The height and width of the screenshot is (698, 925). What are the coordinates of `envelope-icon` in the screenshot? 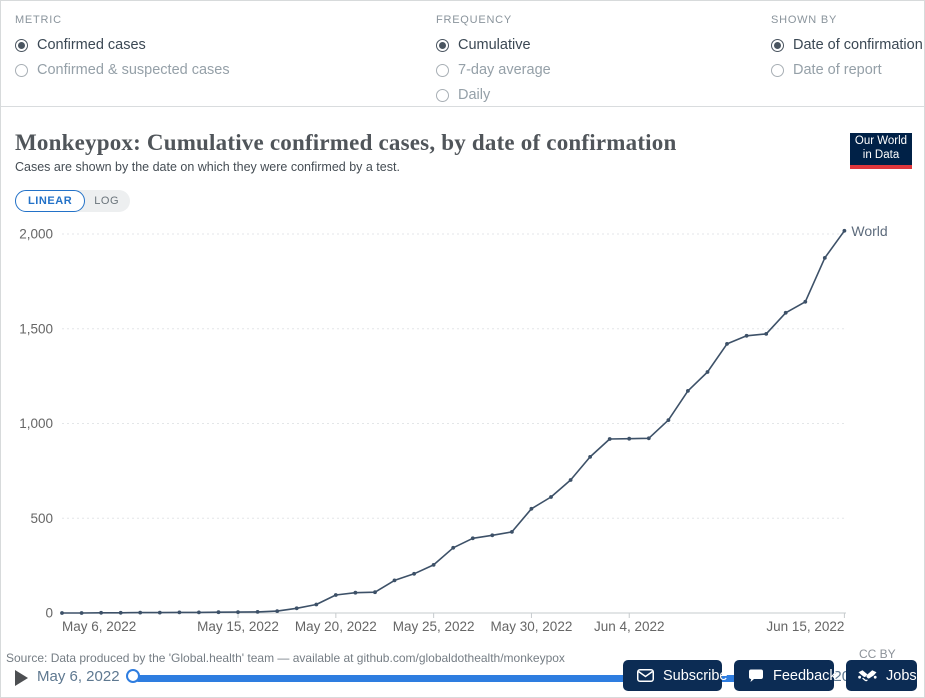 It's located at (645, 675).